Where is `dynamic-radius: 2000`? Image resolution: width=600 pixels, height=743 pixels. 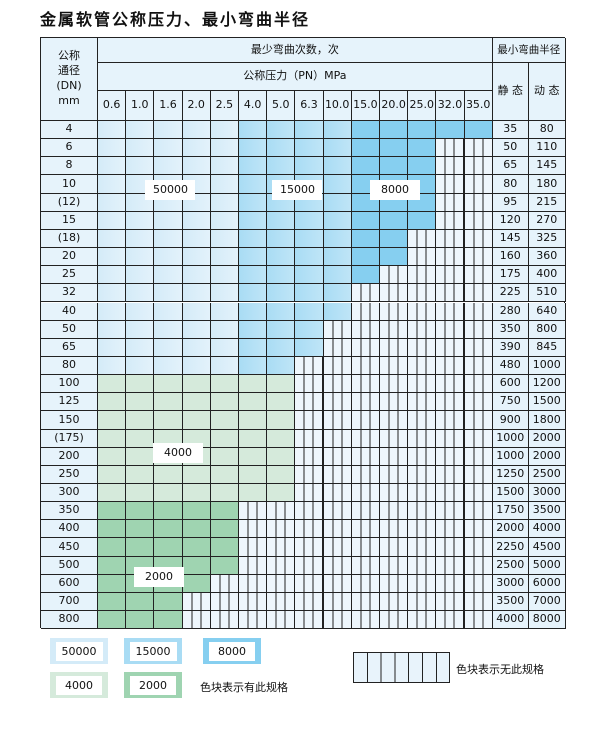
dynamic-radius: 2000 is located at coordinates (547, 438).